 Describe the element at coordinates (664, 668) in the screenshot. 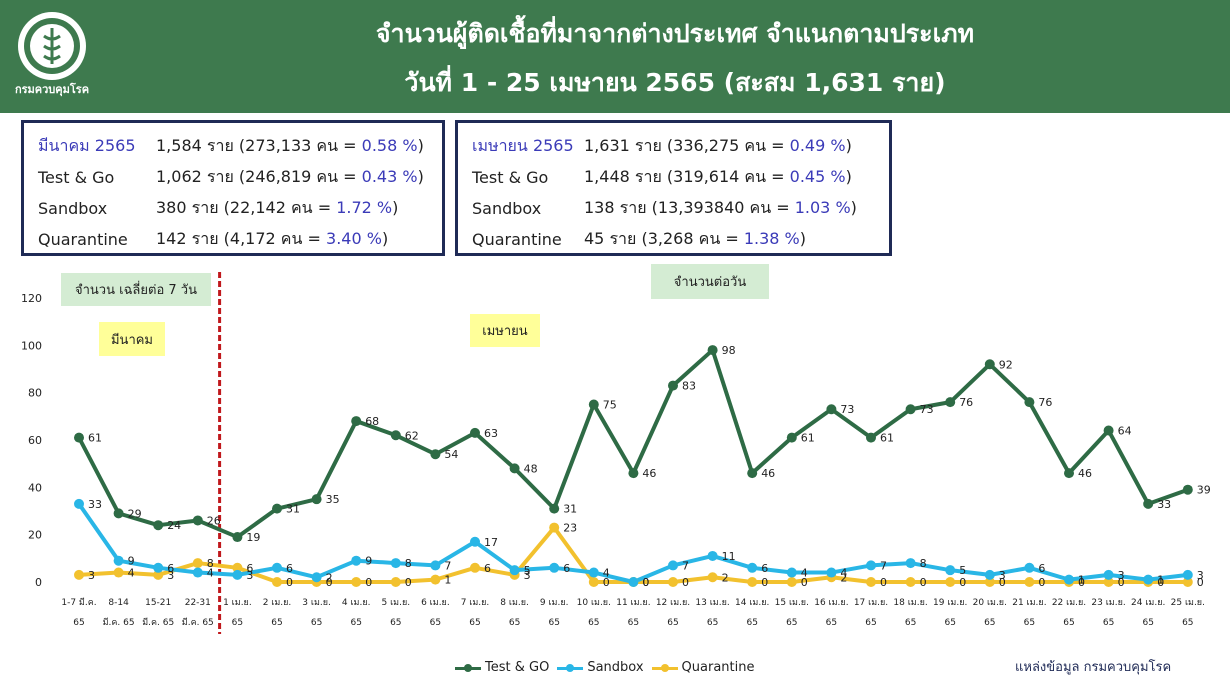

I see `legend-swatch` at that location.